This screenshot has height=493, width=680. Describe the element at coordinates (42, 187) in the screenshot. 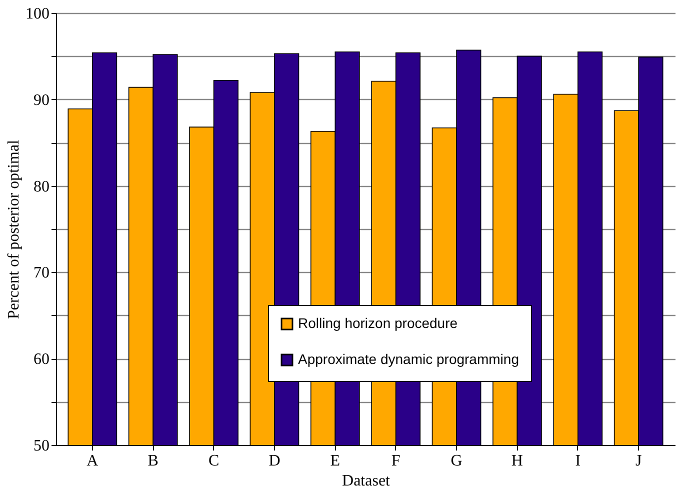

I see `y-tick-label: 80` at that location.